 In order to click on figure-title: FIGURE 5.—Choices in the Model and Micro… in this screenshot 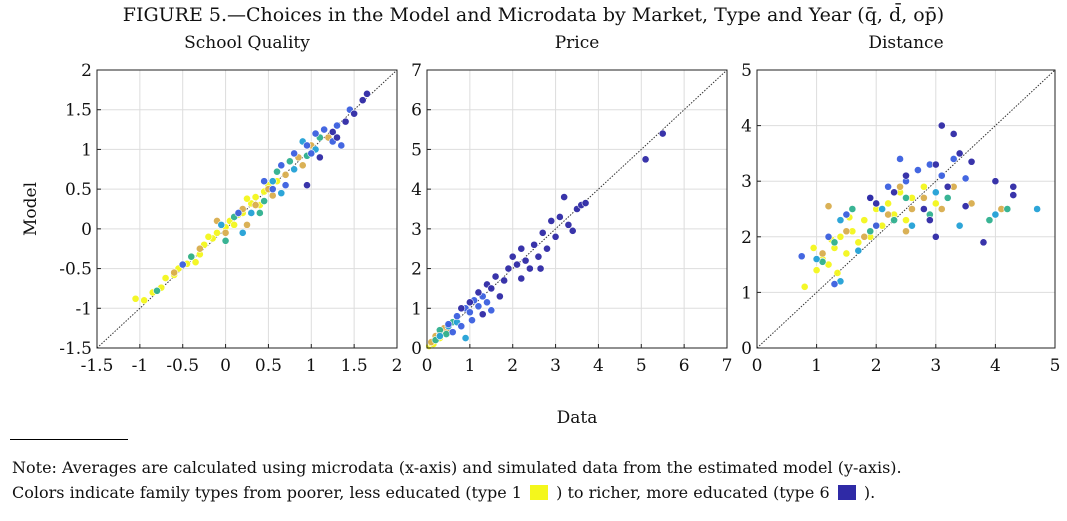, I will do `click(533, 15)`.